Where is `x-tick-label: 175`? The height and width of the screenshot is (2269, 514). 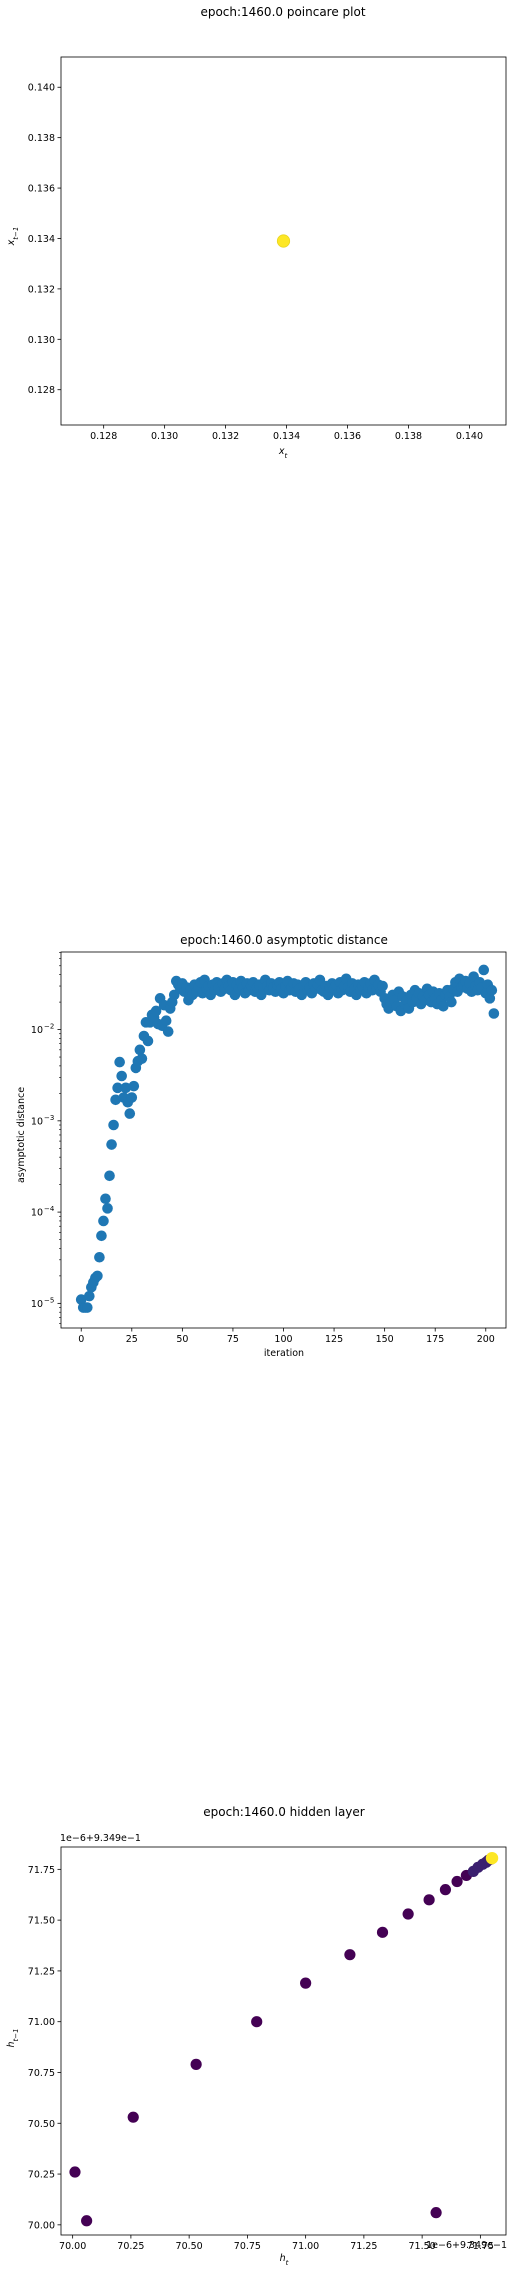 x-tick-label: 175 is located at coordinates (435, 1339).